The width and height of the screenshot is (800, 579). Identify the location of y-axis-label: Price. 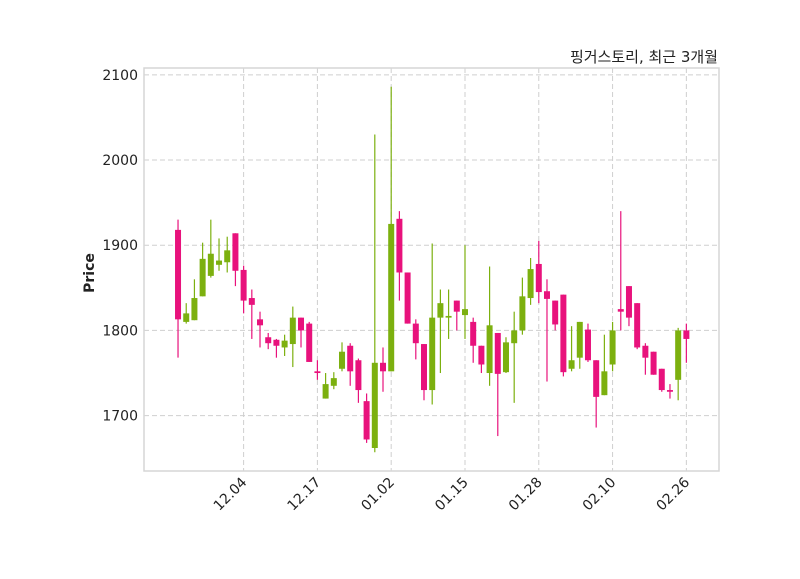
(90, 273).